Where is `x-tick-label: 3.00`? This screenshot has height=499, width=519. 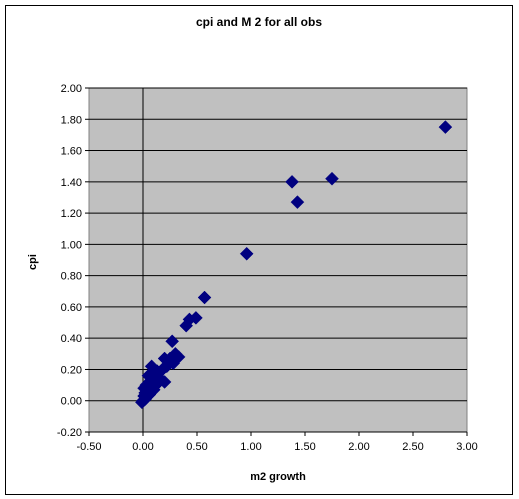 x-tick-label: 3.00 is located at coordinates (466, 447).